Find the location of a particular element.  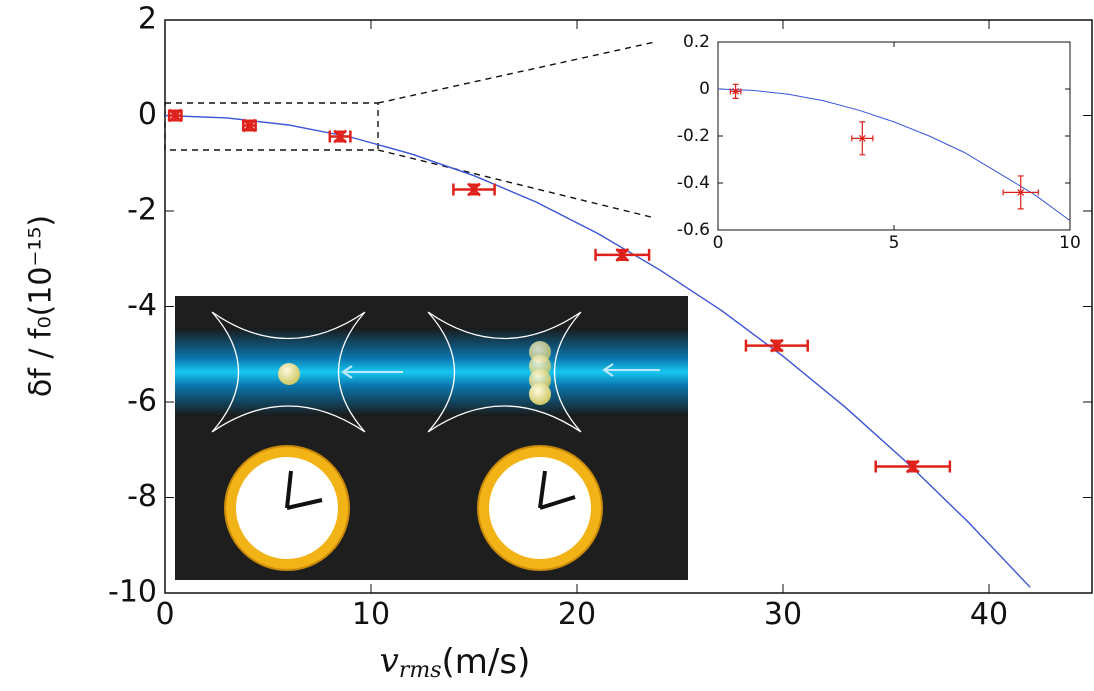

x-tick-label: 5 is located at coordinates (894, 243).